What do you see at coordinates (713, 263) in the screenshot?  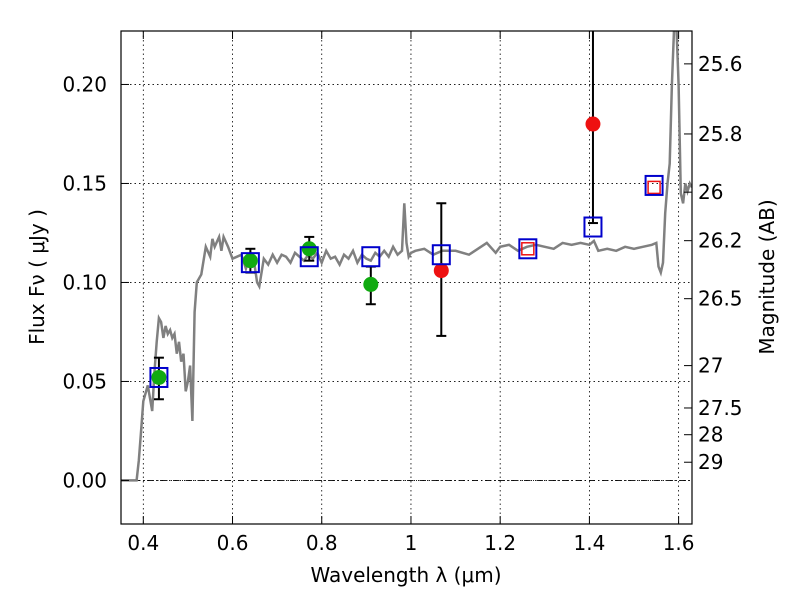 I see `magnitude-axis-ticks: 25.6 25.8 26 26.2 26.5 27 27.5 28 29` at bounding box center [713, 263].